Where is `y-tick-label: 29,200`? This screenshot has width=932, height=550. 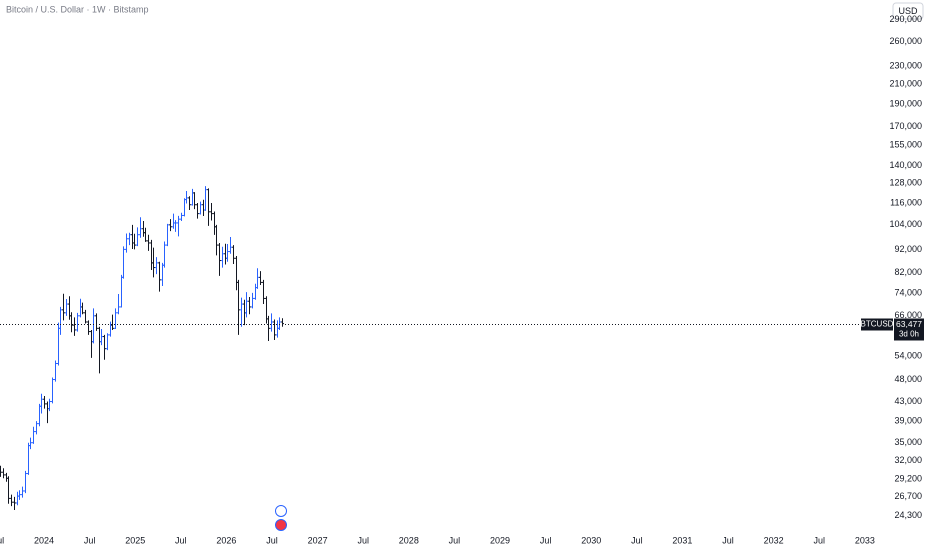 y-tick-label: 29,200 is located at coordinates (908, 478).